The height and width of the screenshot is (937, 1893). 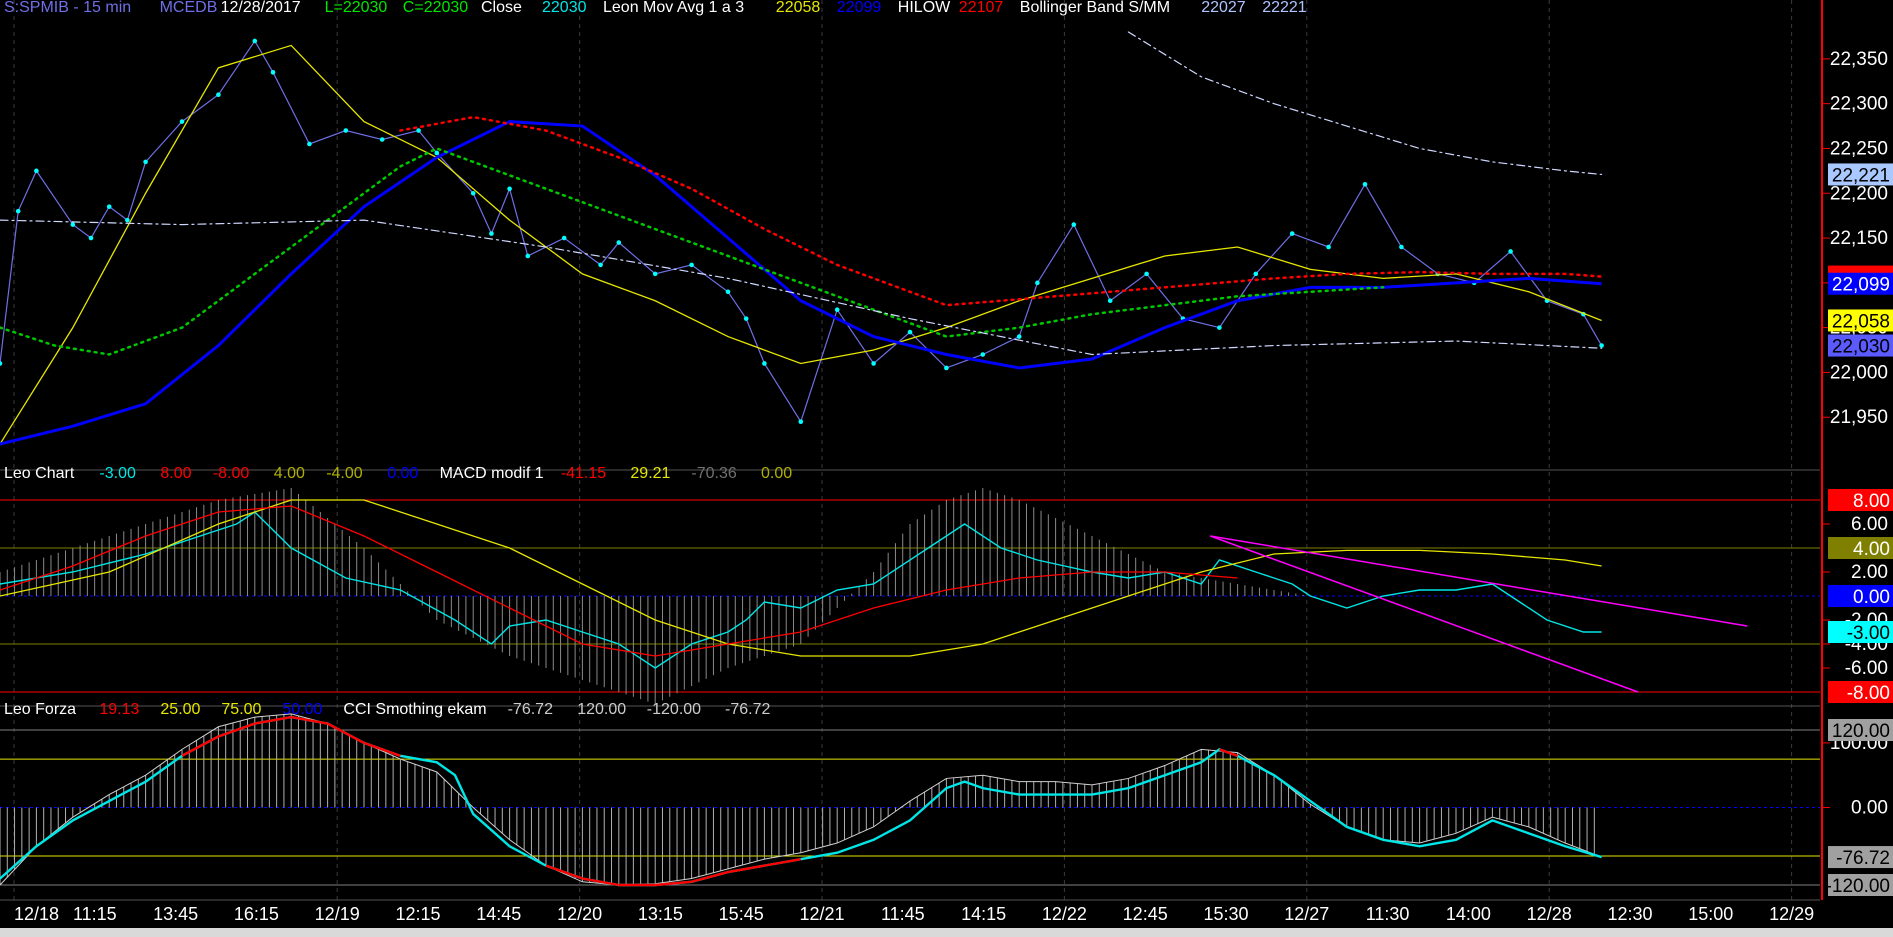 I want to click on x-tick-label: 15:45, so click(x=741, y=914).